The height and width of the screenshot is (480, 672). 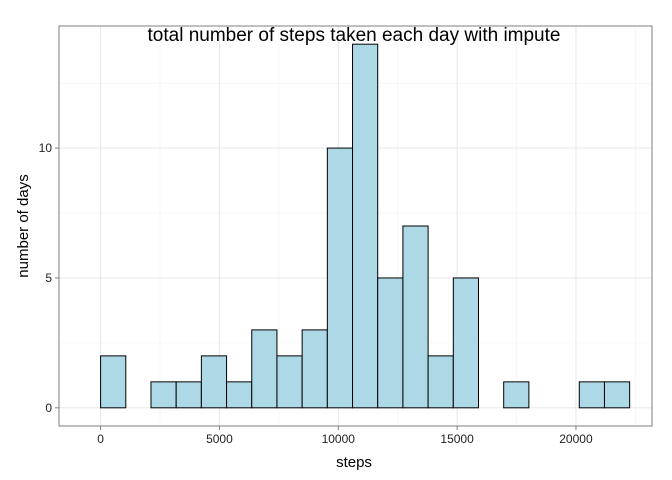 What do you see at coordinates (354, 462) in the screenshot?
I see `x-axis-title: steps` at bounding box center [354, 462].